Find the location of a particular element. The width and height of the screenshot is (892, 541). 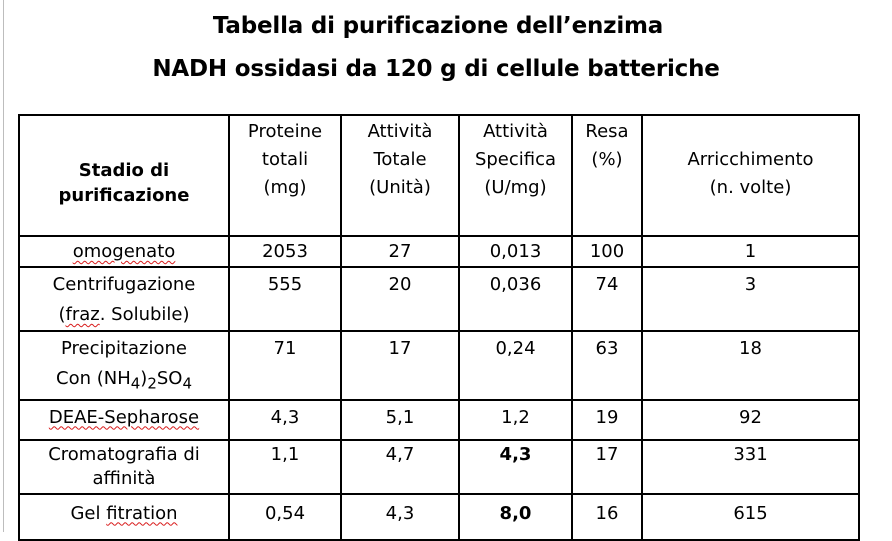

header-activity-line1: Attività is located at coordinates (400, 131).